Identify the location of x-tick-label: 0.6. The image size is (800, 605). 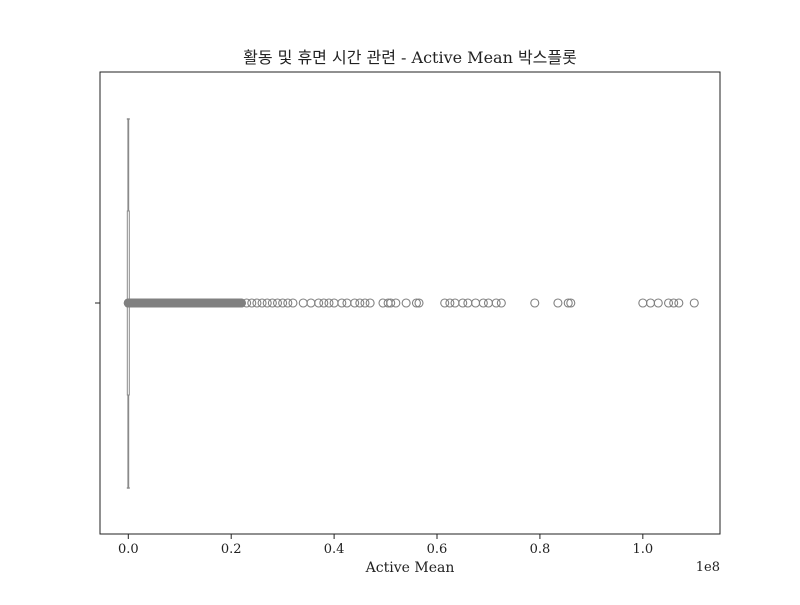
(437, 549).